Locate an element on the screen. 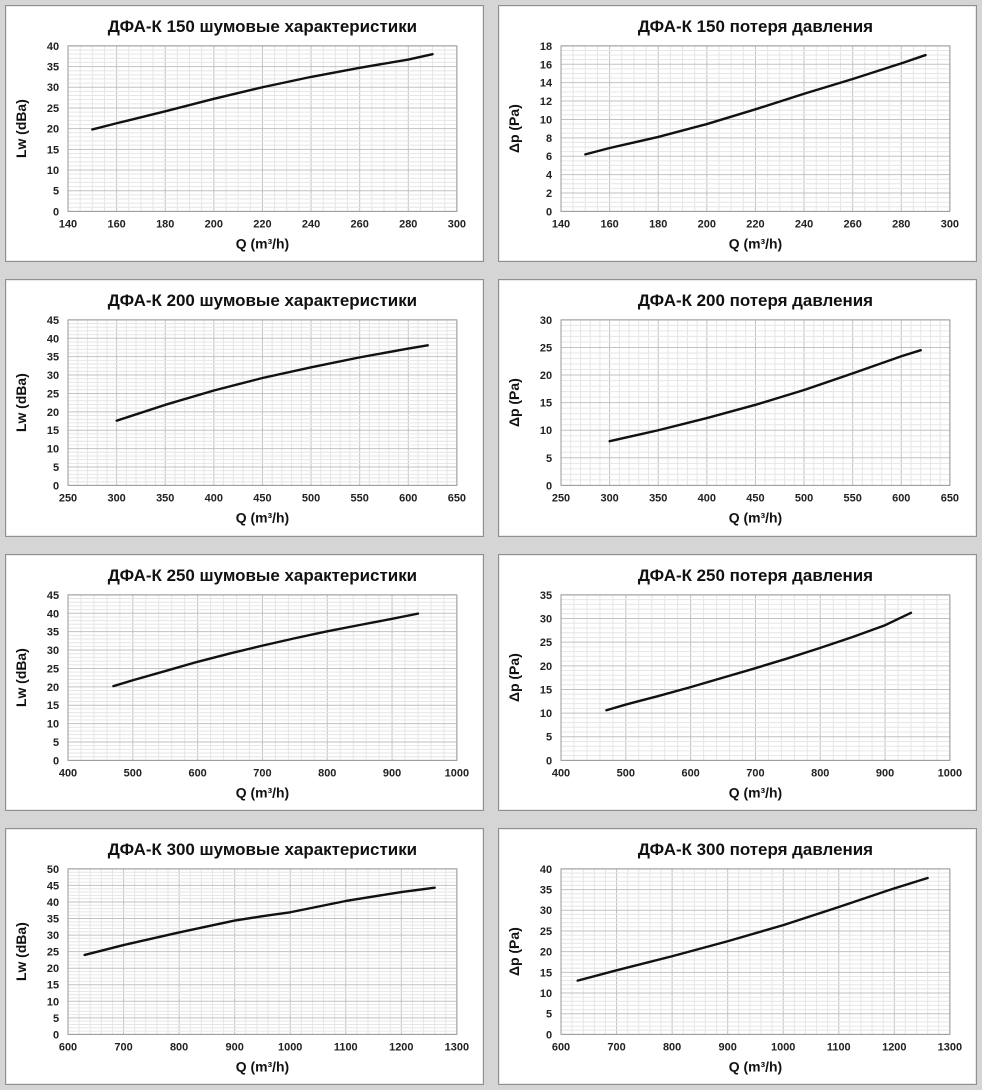 The width and height of the screenshot is (982, 1090). chart-title: ДФА-К 150 шумовые характеристики is located at coordinates (262, 26).